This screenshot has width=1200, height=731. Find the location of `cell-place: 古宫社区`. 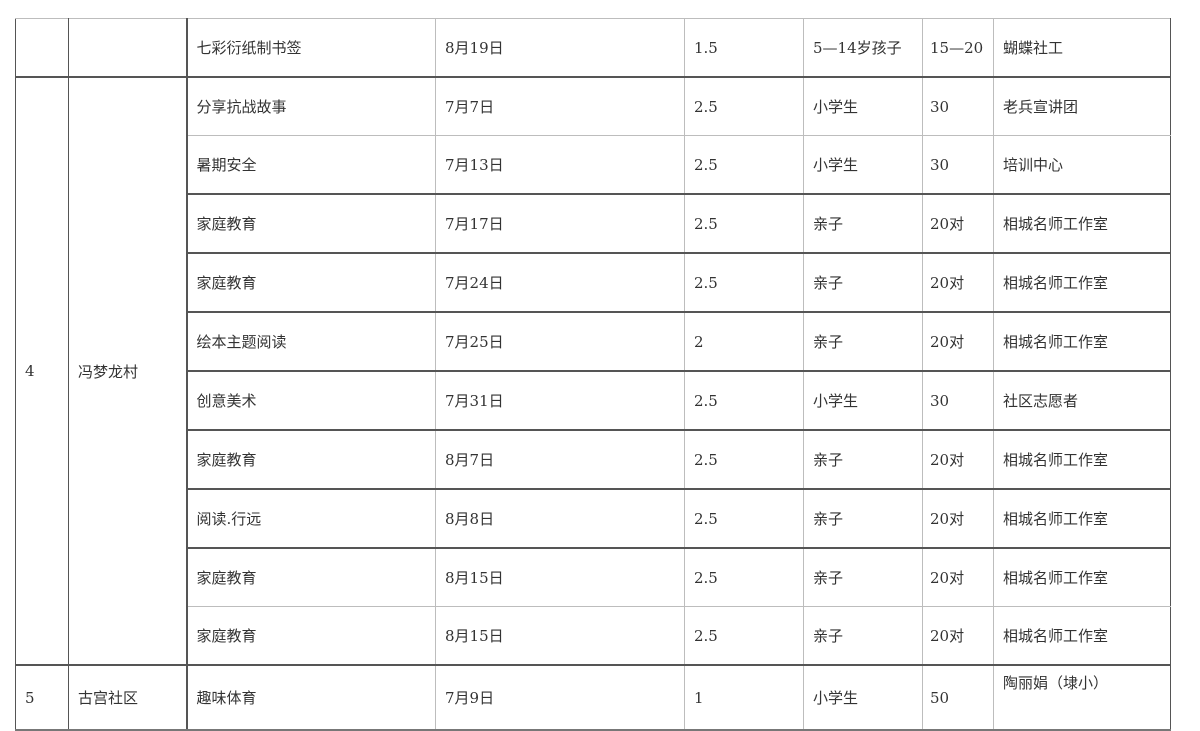

cell-place: 古宫社区 is located at coordinates (127, 697).